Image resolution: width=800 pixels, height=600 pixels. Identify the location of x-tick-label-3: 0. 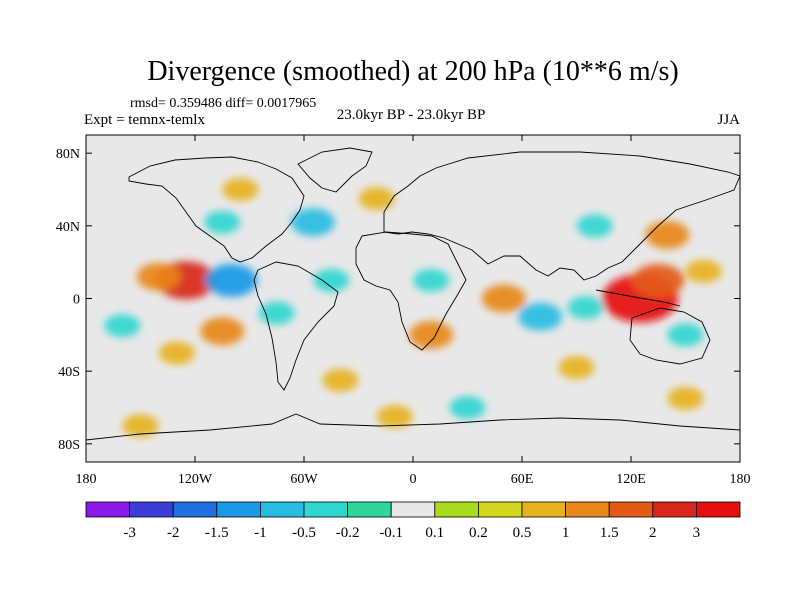
(413, 479).